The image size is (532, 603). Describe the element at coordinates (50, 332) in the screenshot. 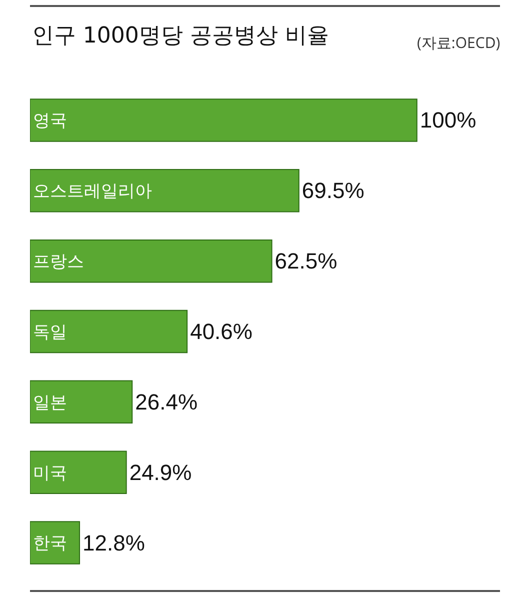

I see `y-tick-label: 독일` at that location.